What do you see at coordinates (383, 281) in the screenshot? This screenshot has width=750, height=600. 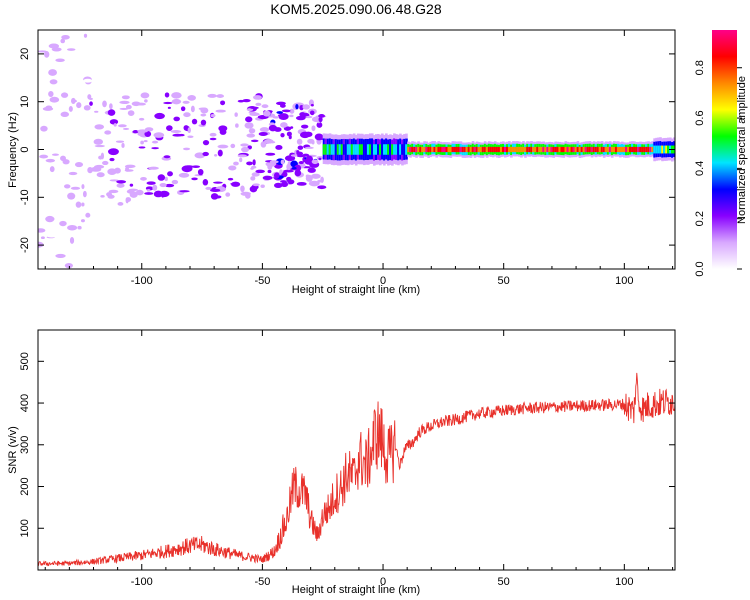 I see `spectrogram-x-tick-label: 0` at bounding box center [383, 281].